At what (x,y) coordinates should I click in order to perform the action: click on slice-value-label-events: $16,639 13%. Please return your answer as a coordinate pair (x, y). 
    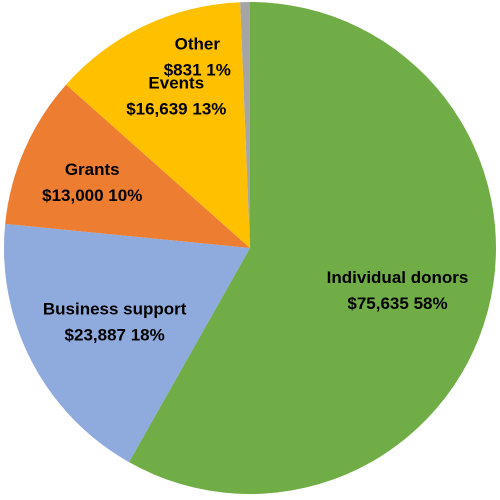
    Looking at the image, I should click on (176, 108).